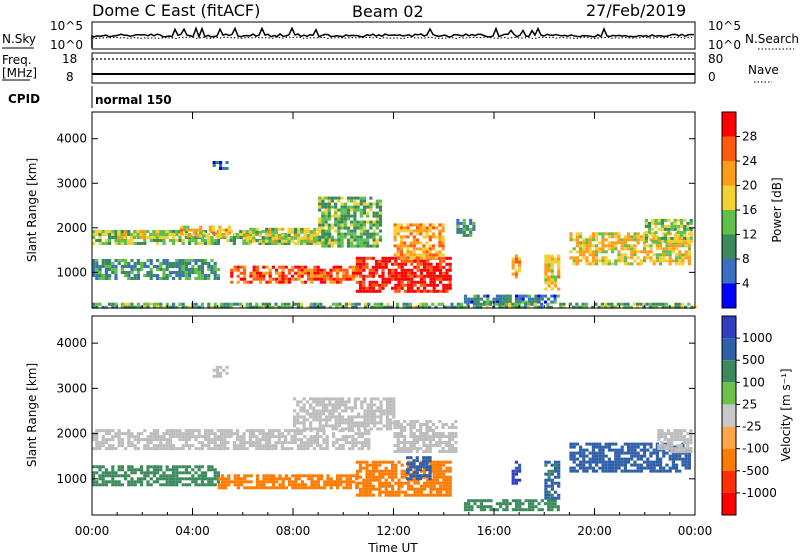 The height and width of the screenshot is (554, 800). What do you see at coordinates (755, 449) in the screenshot?
I see `colorbar-tick-label: -100` at bounding box center [755, 449].